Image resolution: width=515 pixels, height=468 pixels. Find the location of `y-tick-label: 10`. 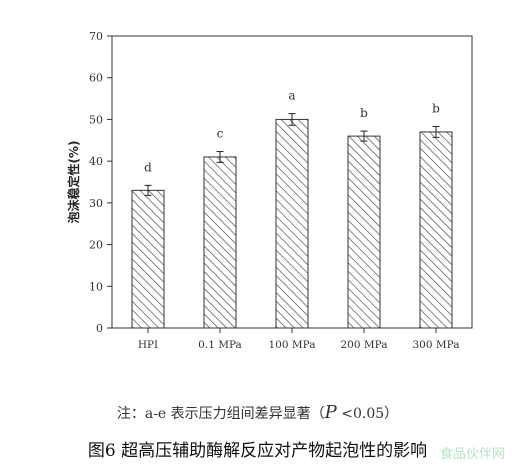

y-tick-label: 10 is located at coordinates (96, 286).